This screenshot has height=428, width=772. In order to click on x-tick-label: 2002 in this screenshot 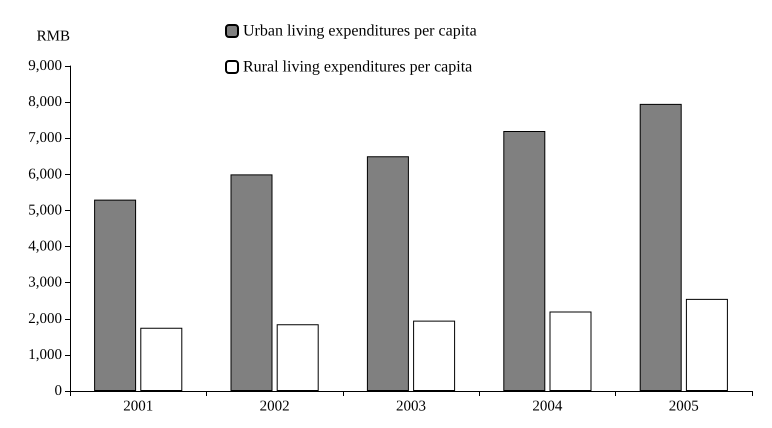, I will do `click(275, 406)`.